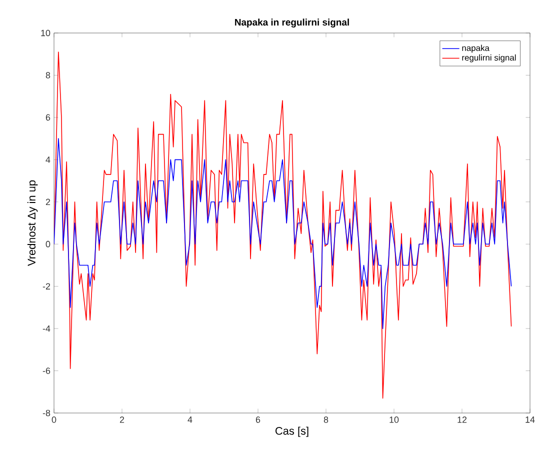  Describe the element at coordinates (190, 419) in the screenshot. I see `x-tick-label: 4` at that location.